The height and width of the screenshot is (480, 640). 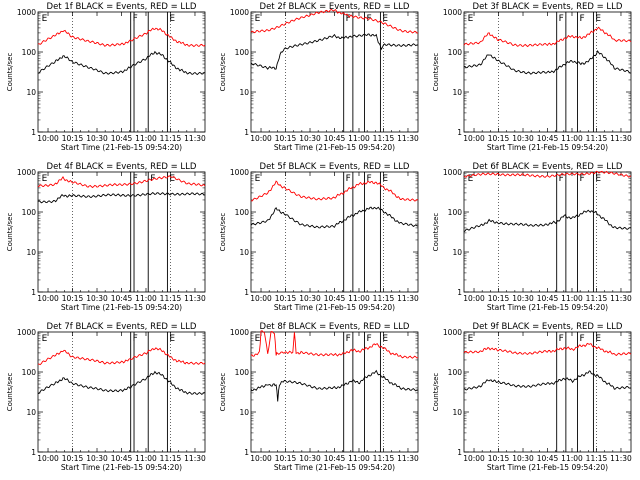 What do you see at coordinates (548, 7) in the screenshot?
I see `chart-title: Det 3f BLACK = Events, RED = LLD` at bounding box center [548, 7].